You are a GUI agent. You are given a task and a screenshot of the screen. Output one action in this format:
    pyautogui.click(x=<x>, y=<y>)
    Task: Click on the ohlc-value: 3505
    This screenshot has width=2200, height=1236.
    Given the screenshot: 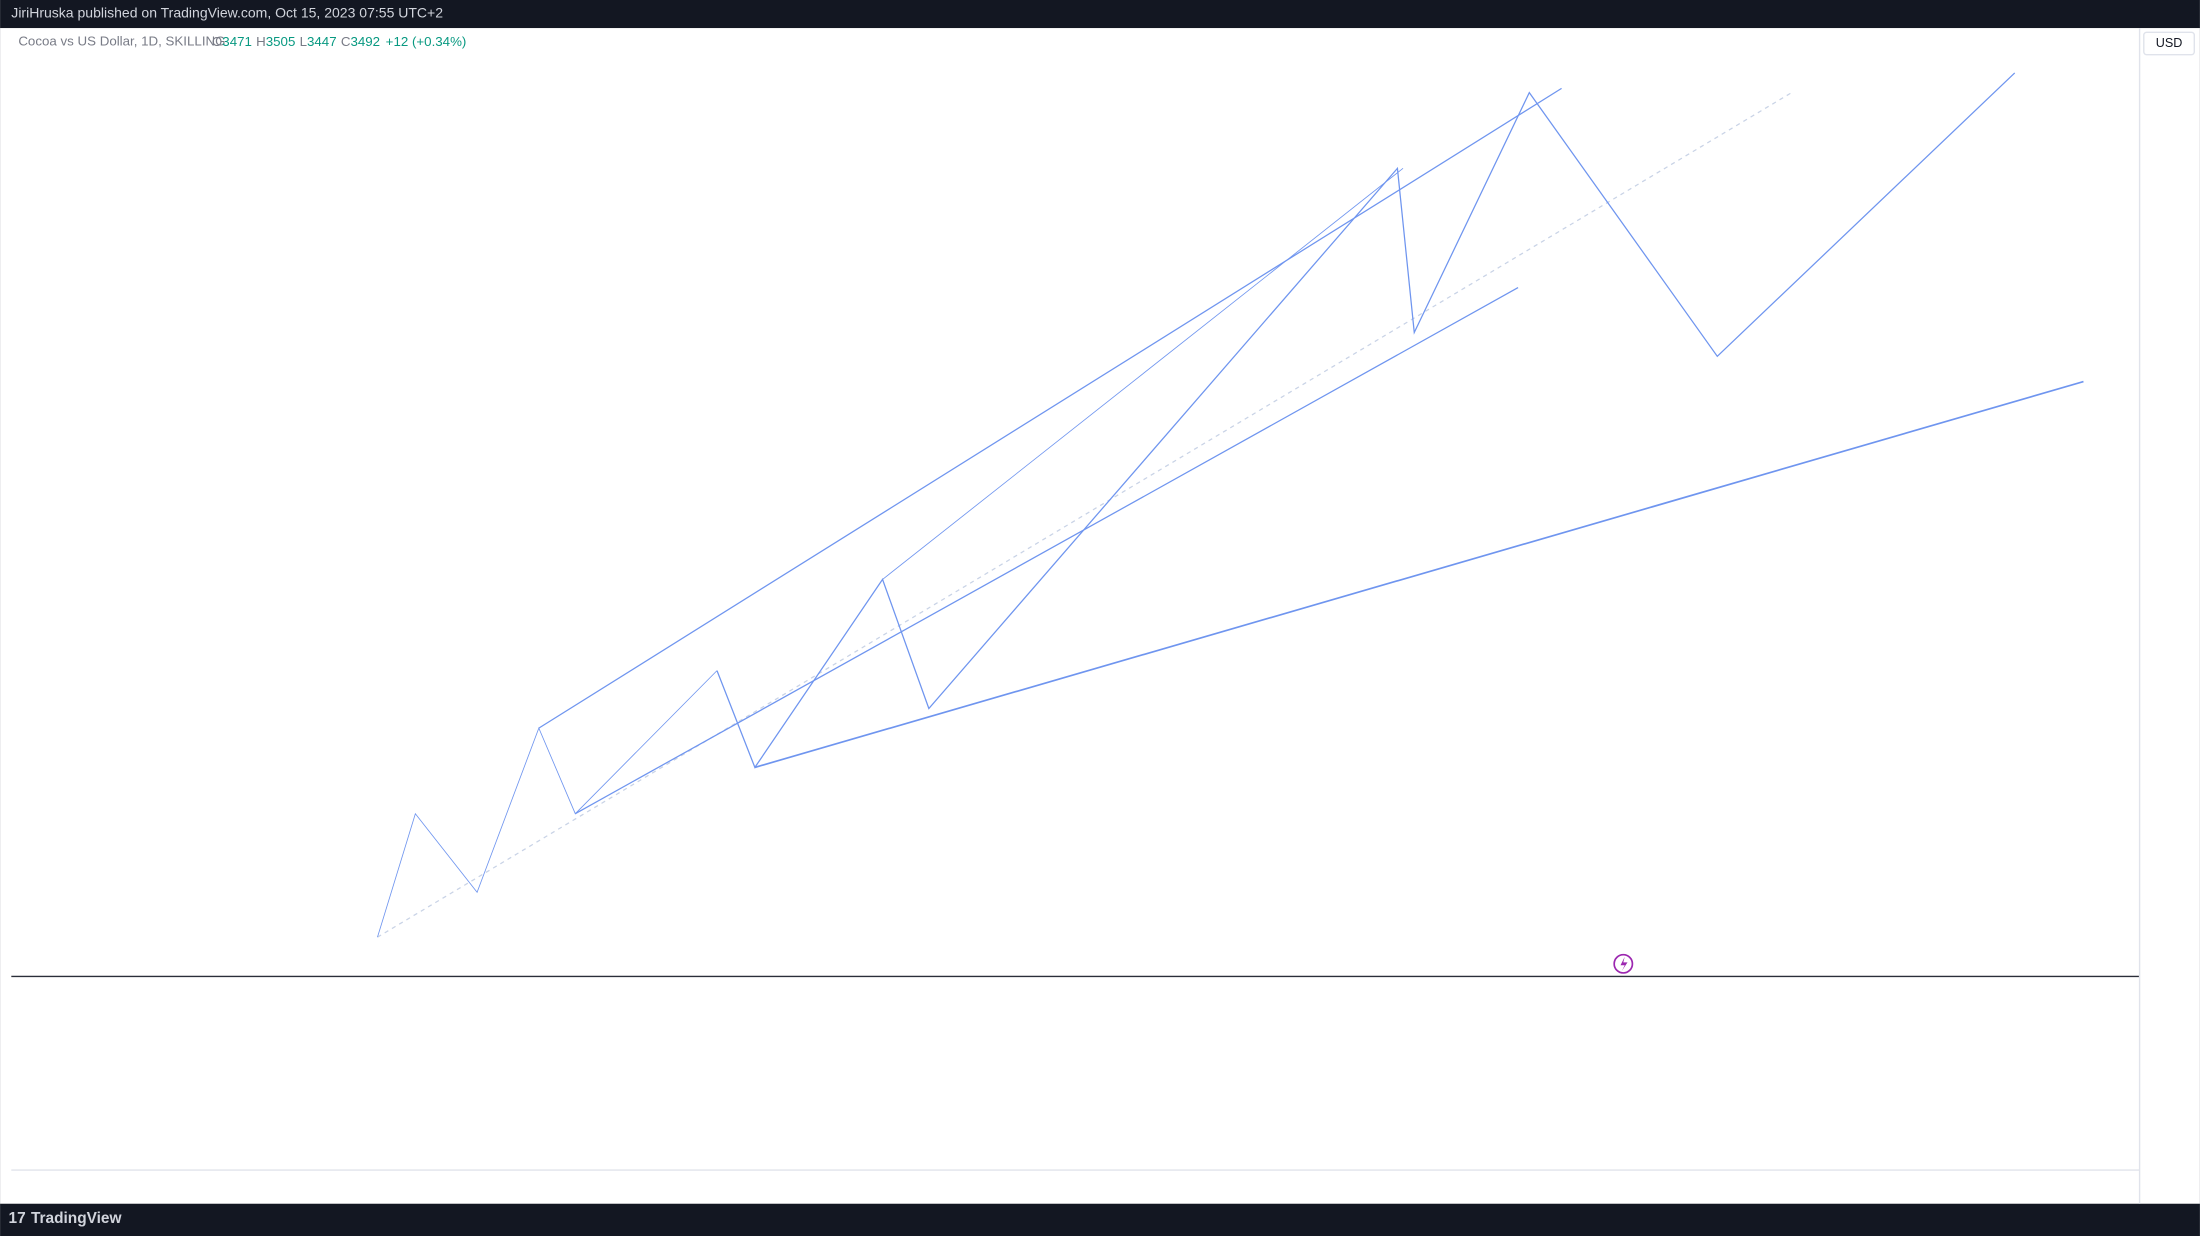 What is the action you would take?
    pyautogui.click(x=281, y=41)
    